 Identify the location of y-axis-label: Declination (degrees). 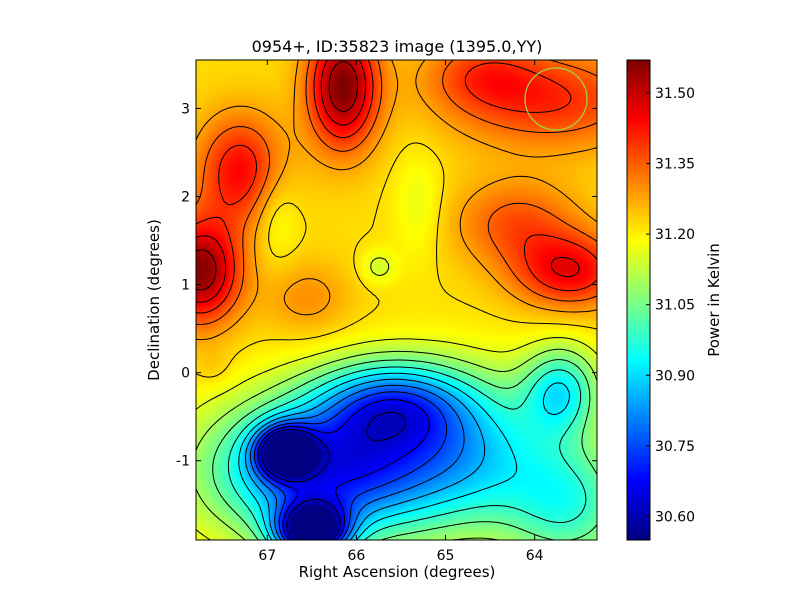
(154, 300).